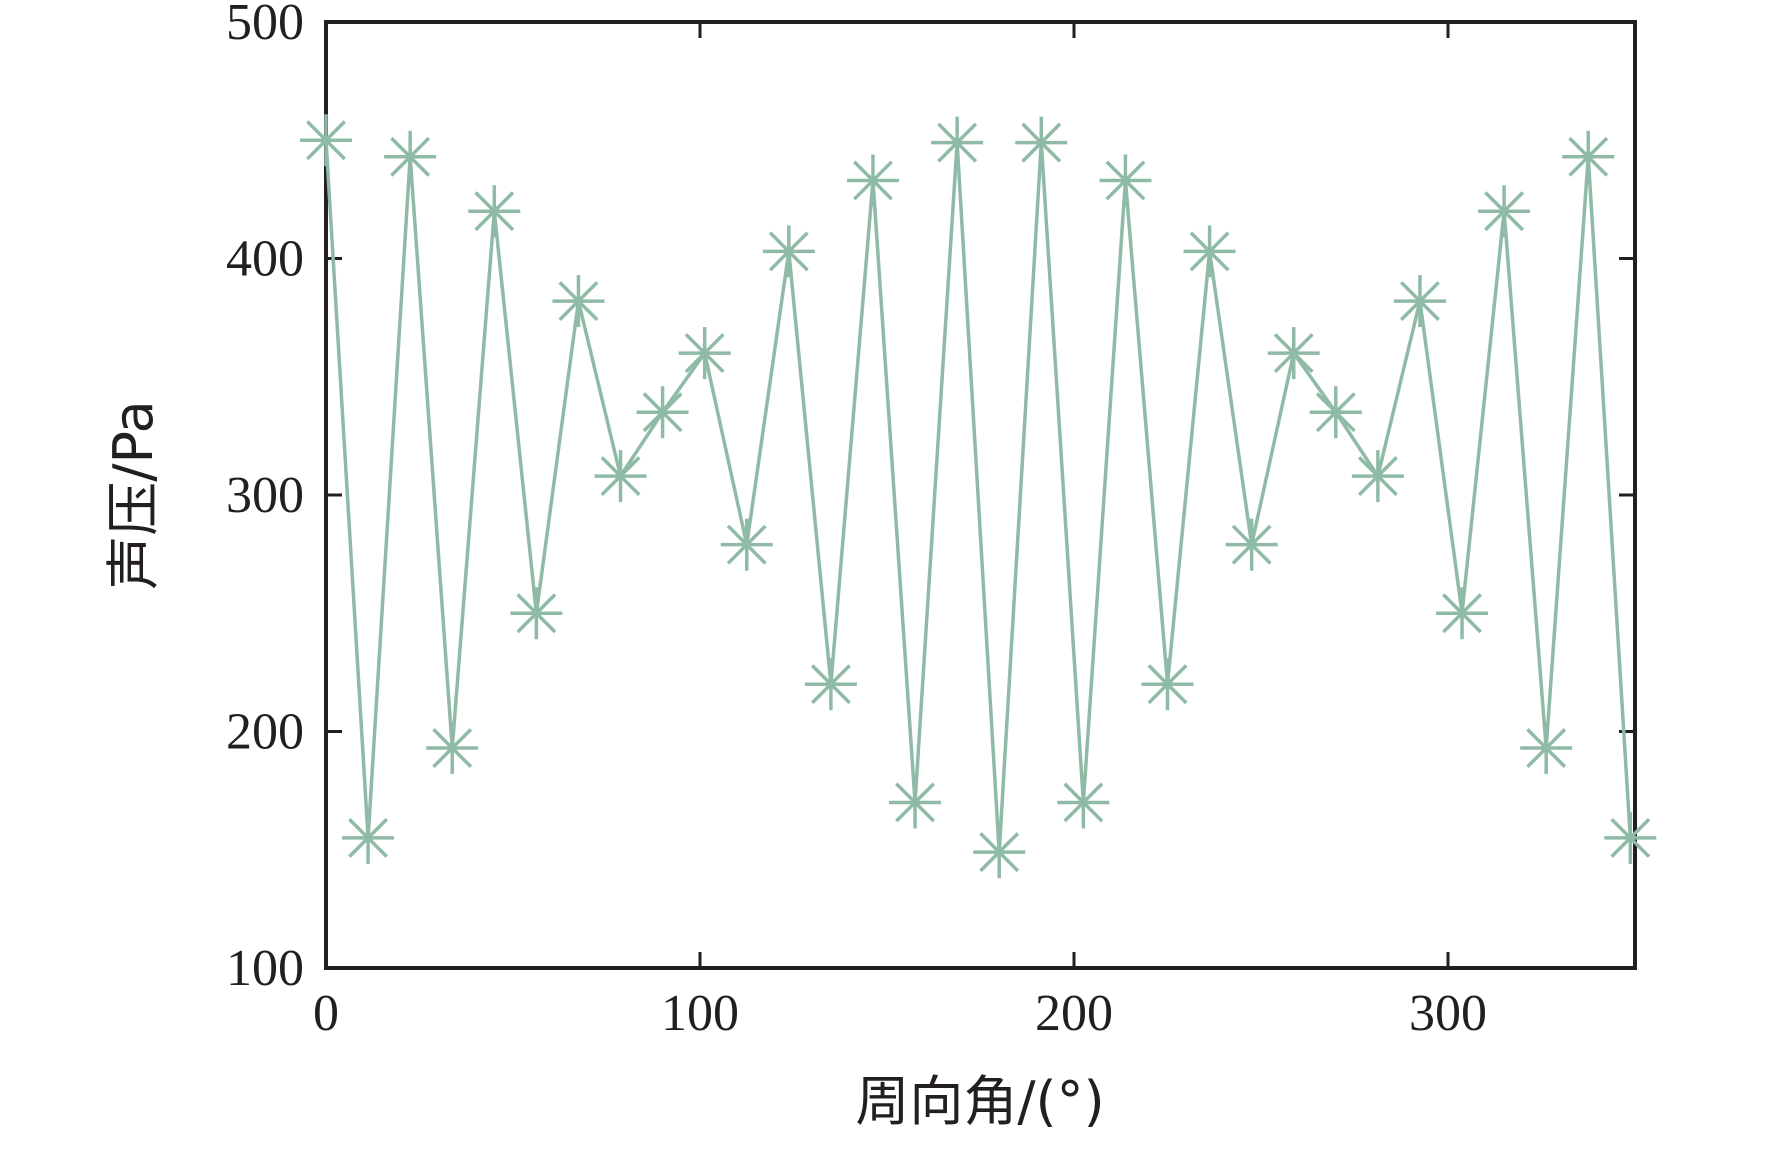 Image resolution: width=1772 pixels, height=1150 pixels. What do you see at coordinates (265, 259) in the screenshot?
I see `y-tick-label: 400` at bounding box center [265, 259].